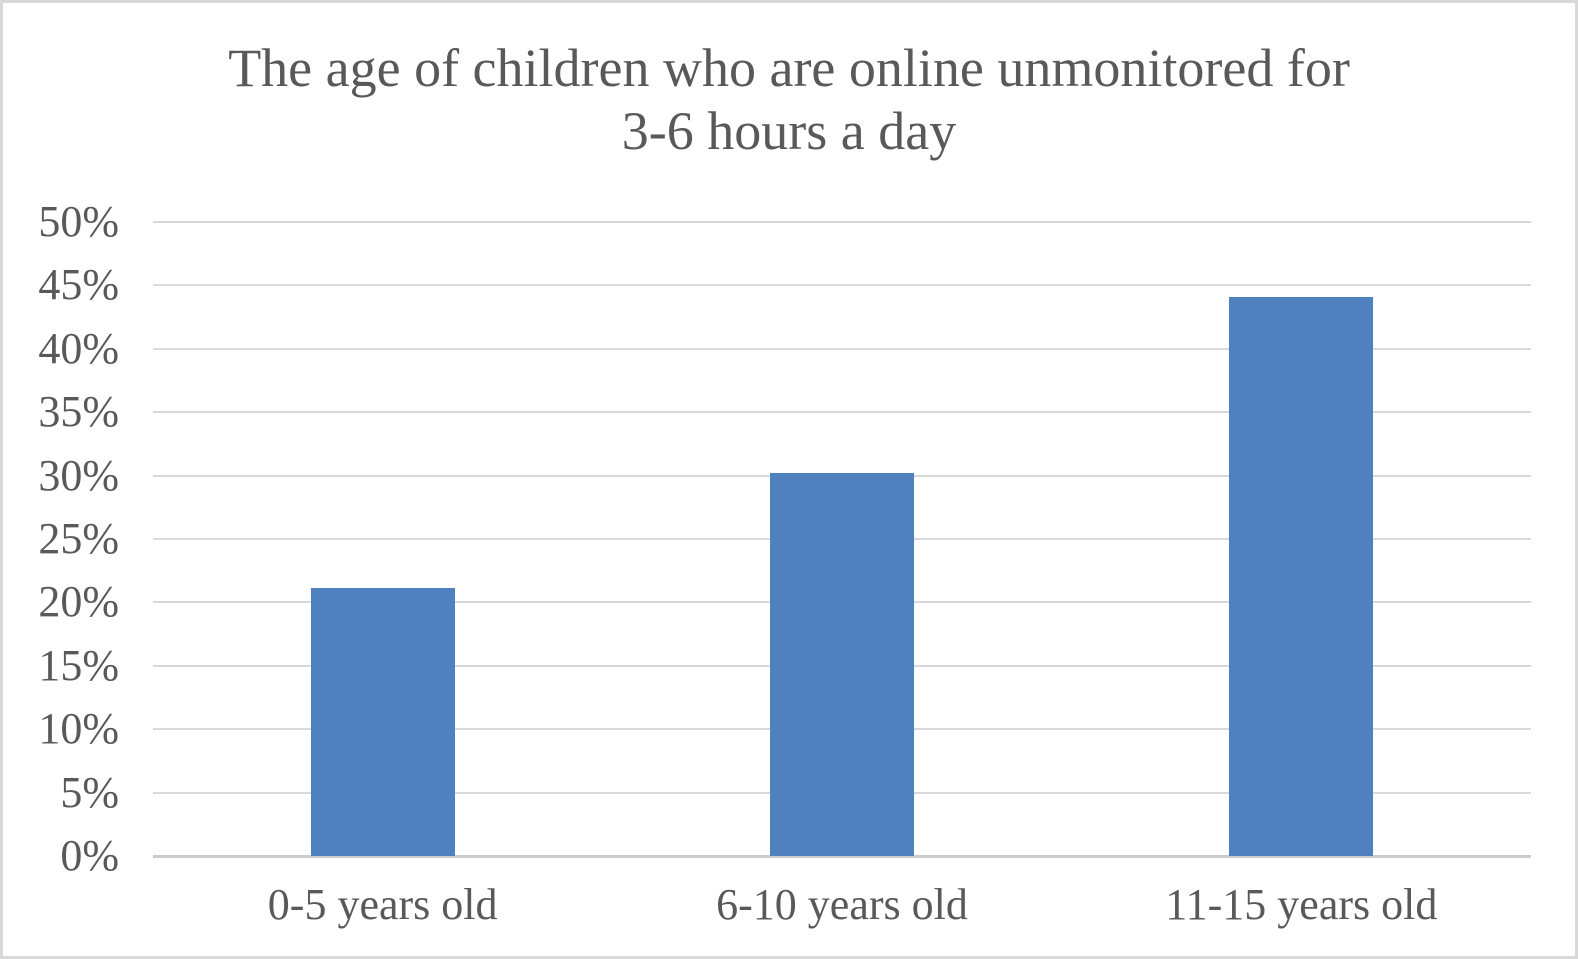 The width and height of the screenshot is (1578, 959). Describe the element at coordinates (842, 664) in the screenshot. I see `bar-6-10-years-old` at that location.